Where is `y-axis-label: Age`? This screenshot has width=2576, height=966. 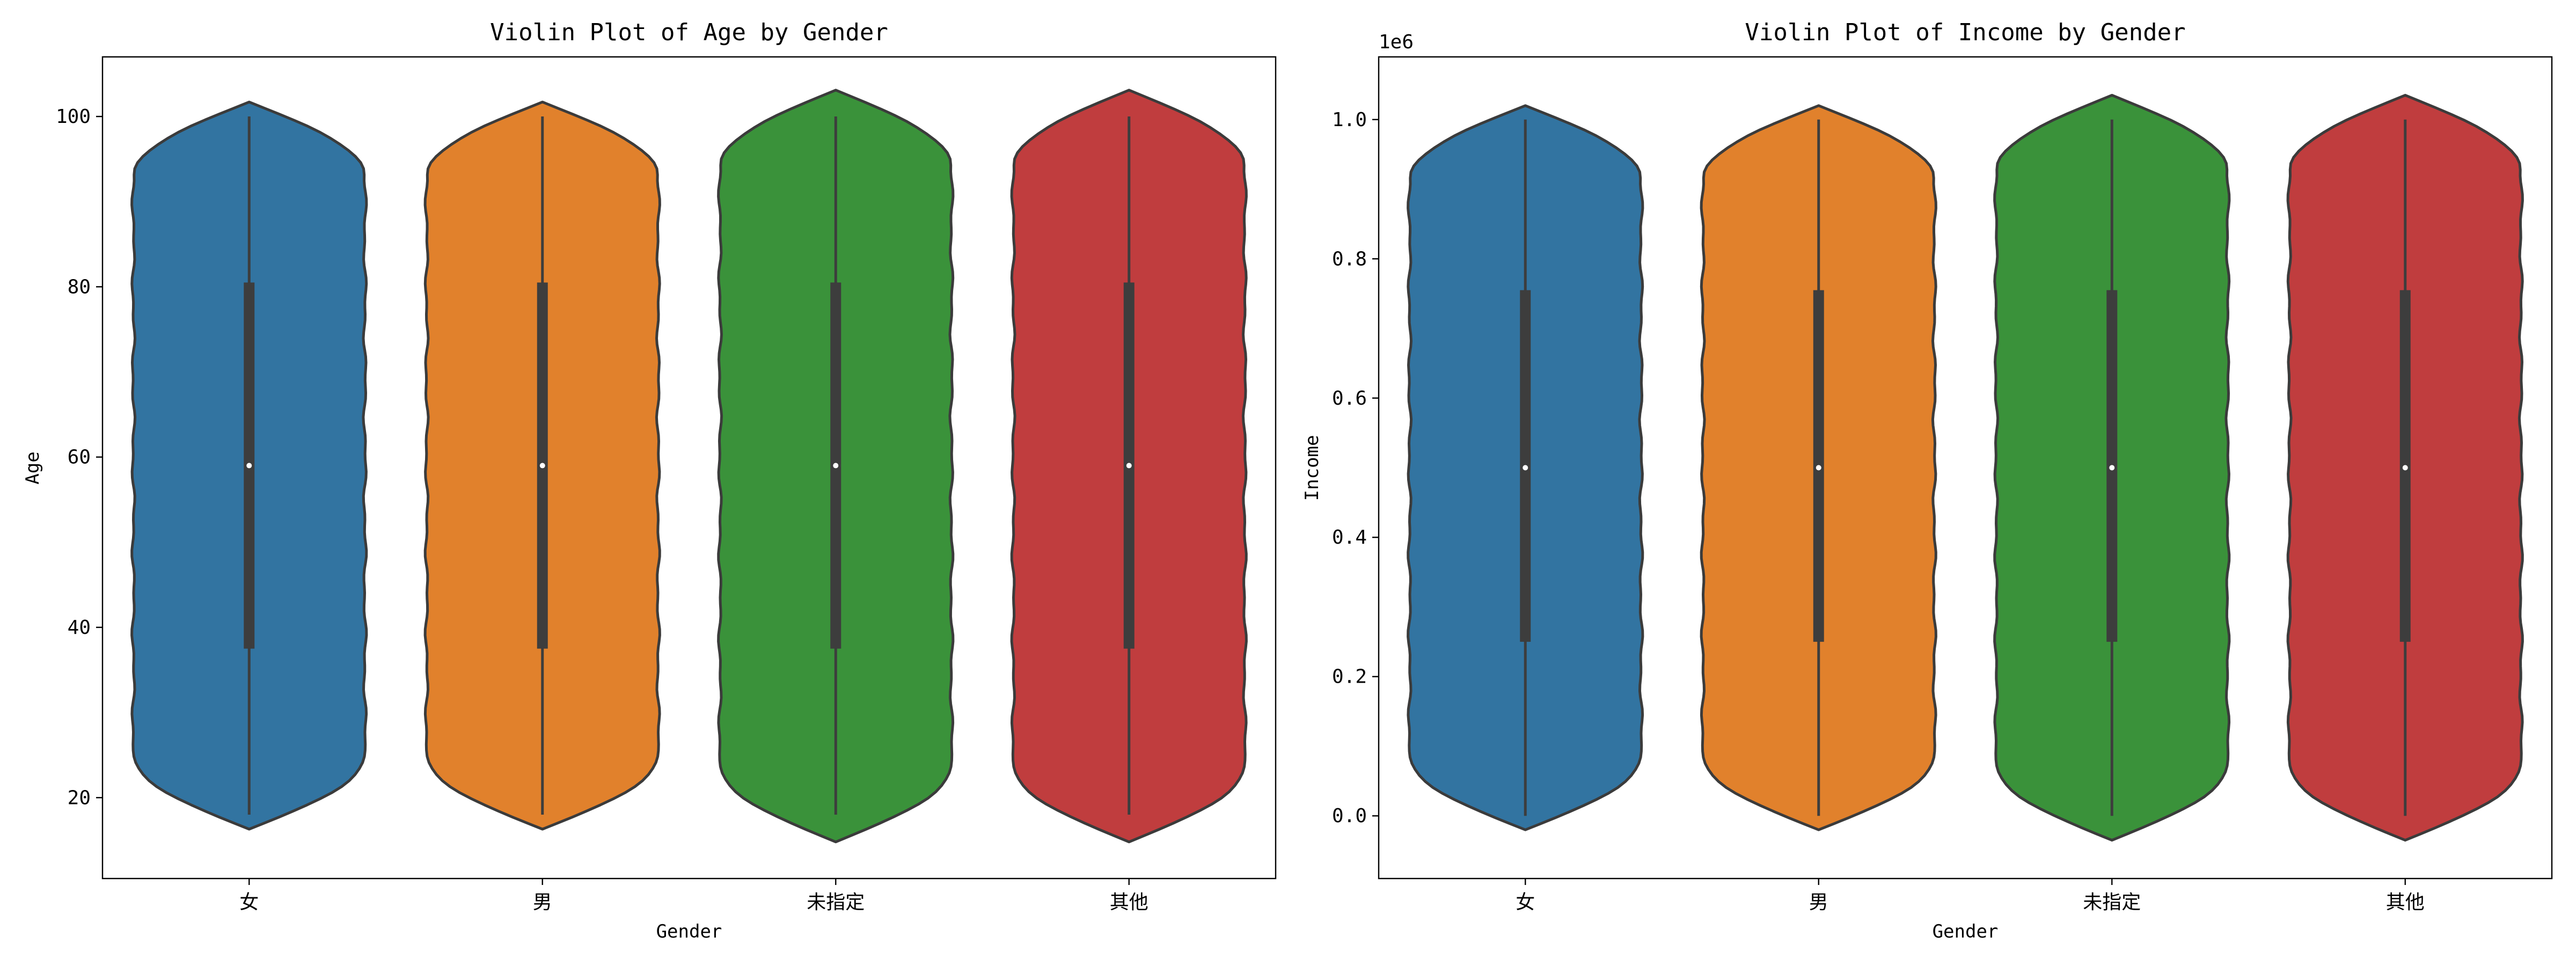
y-axis-label: Age is located at coordinates (32, 467).